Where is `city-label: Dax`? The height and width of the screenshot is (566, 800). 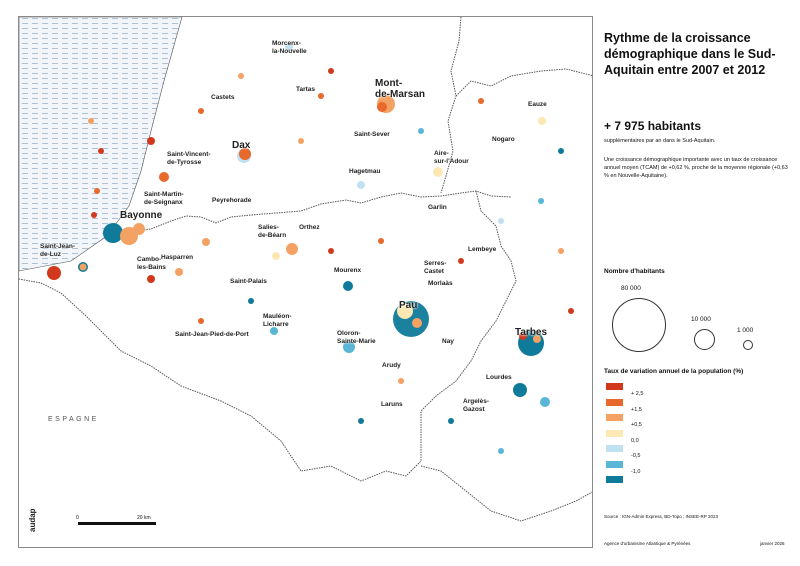
city-label: Dax is located at coordinates (241, 145).